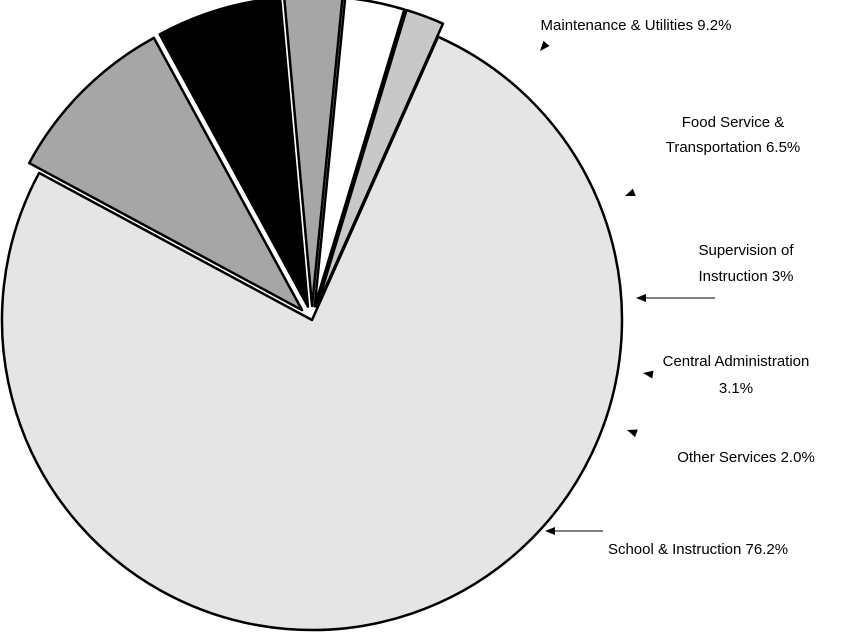 The image size is (861, 635). I want to click on slice-label-other-services: Other Services 2.0%, so click(746, 457).